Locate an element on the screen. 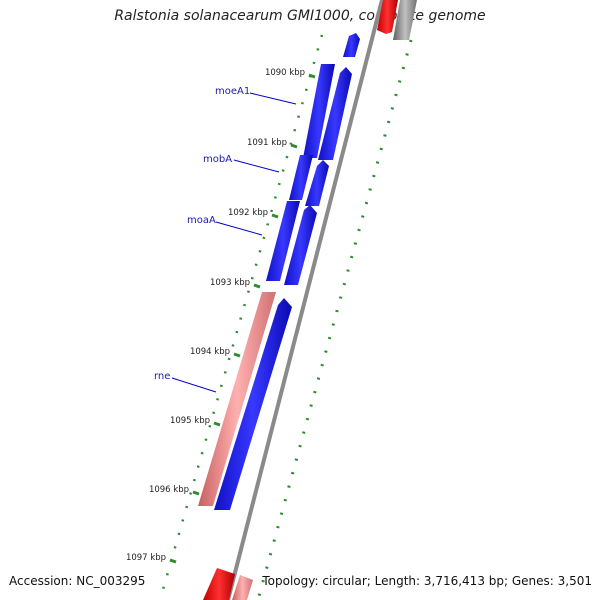 Image resolution: width=600 pixels, height=600 pixels. gene-mobA is located at coordinates (301, 177).